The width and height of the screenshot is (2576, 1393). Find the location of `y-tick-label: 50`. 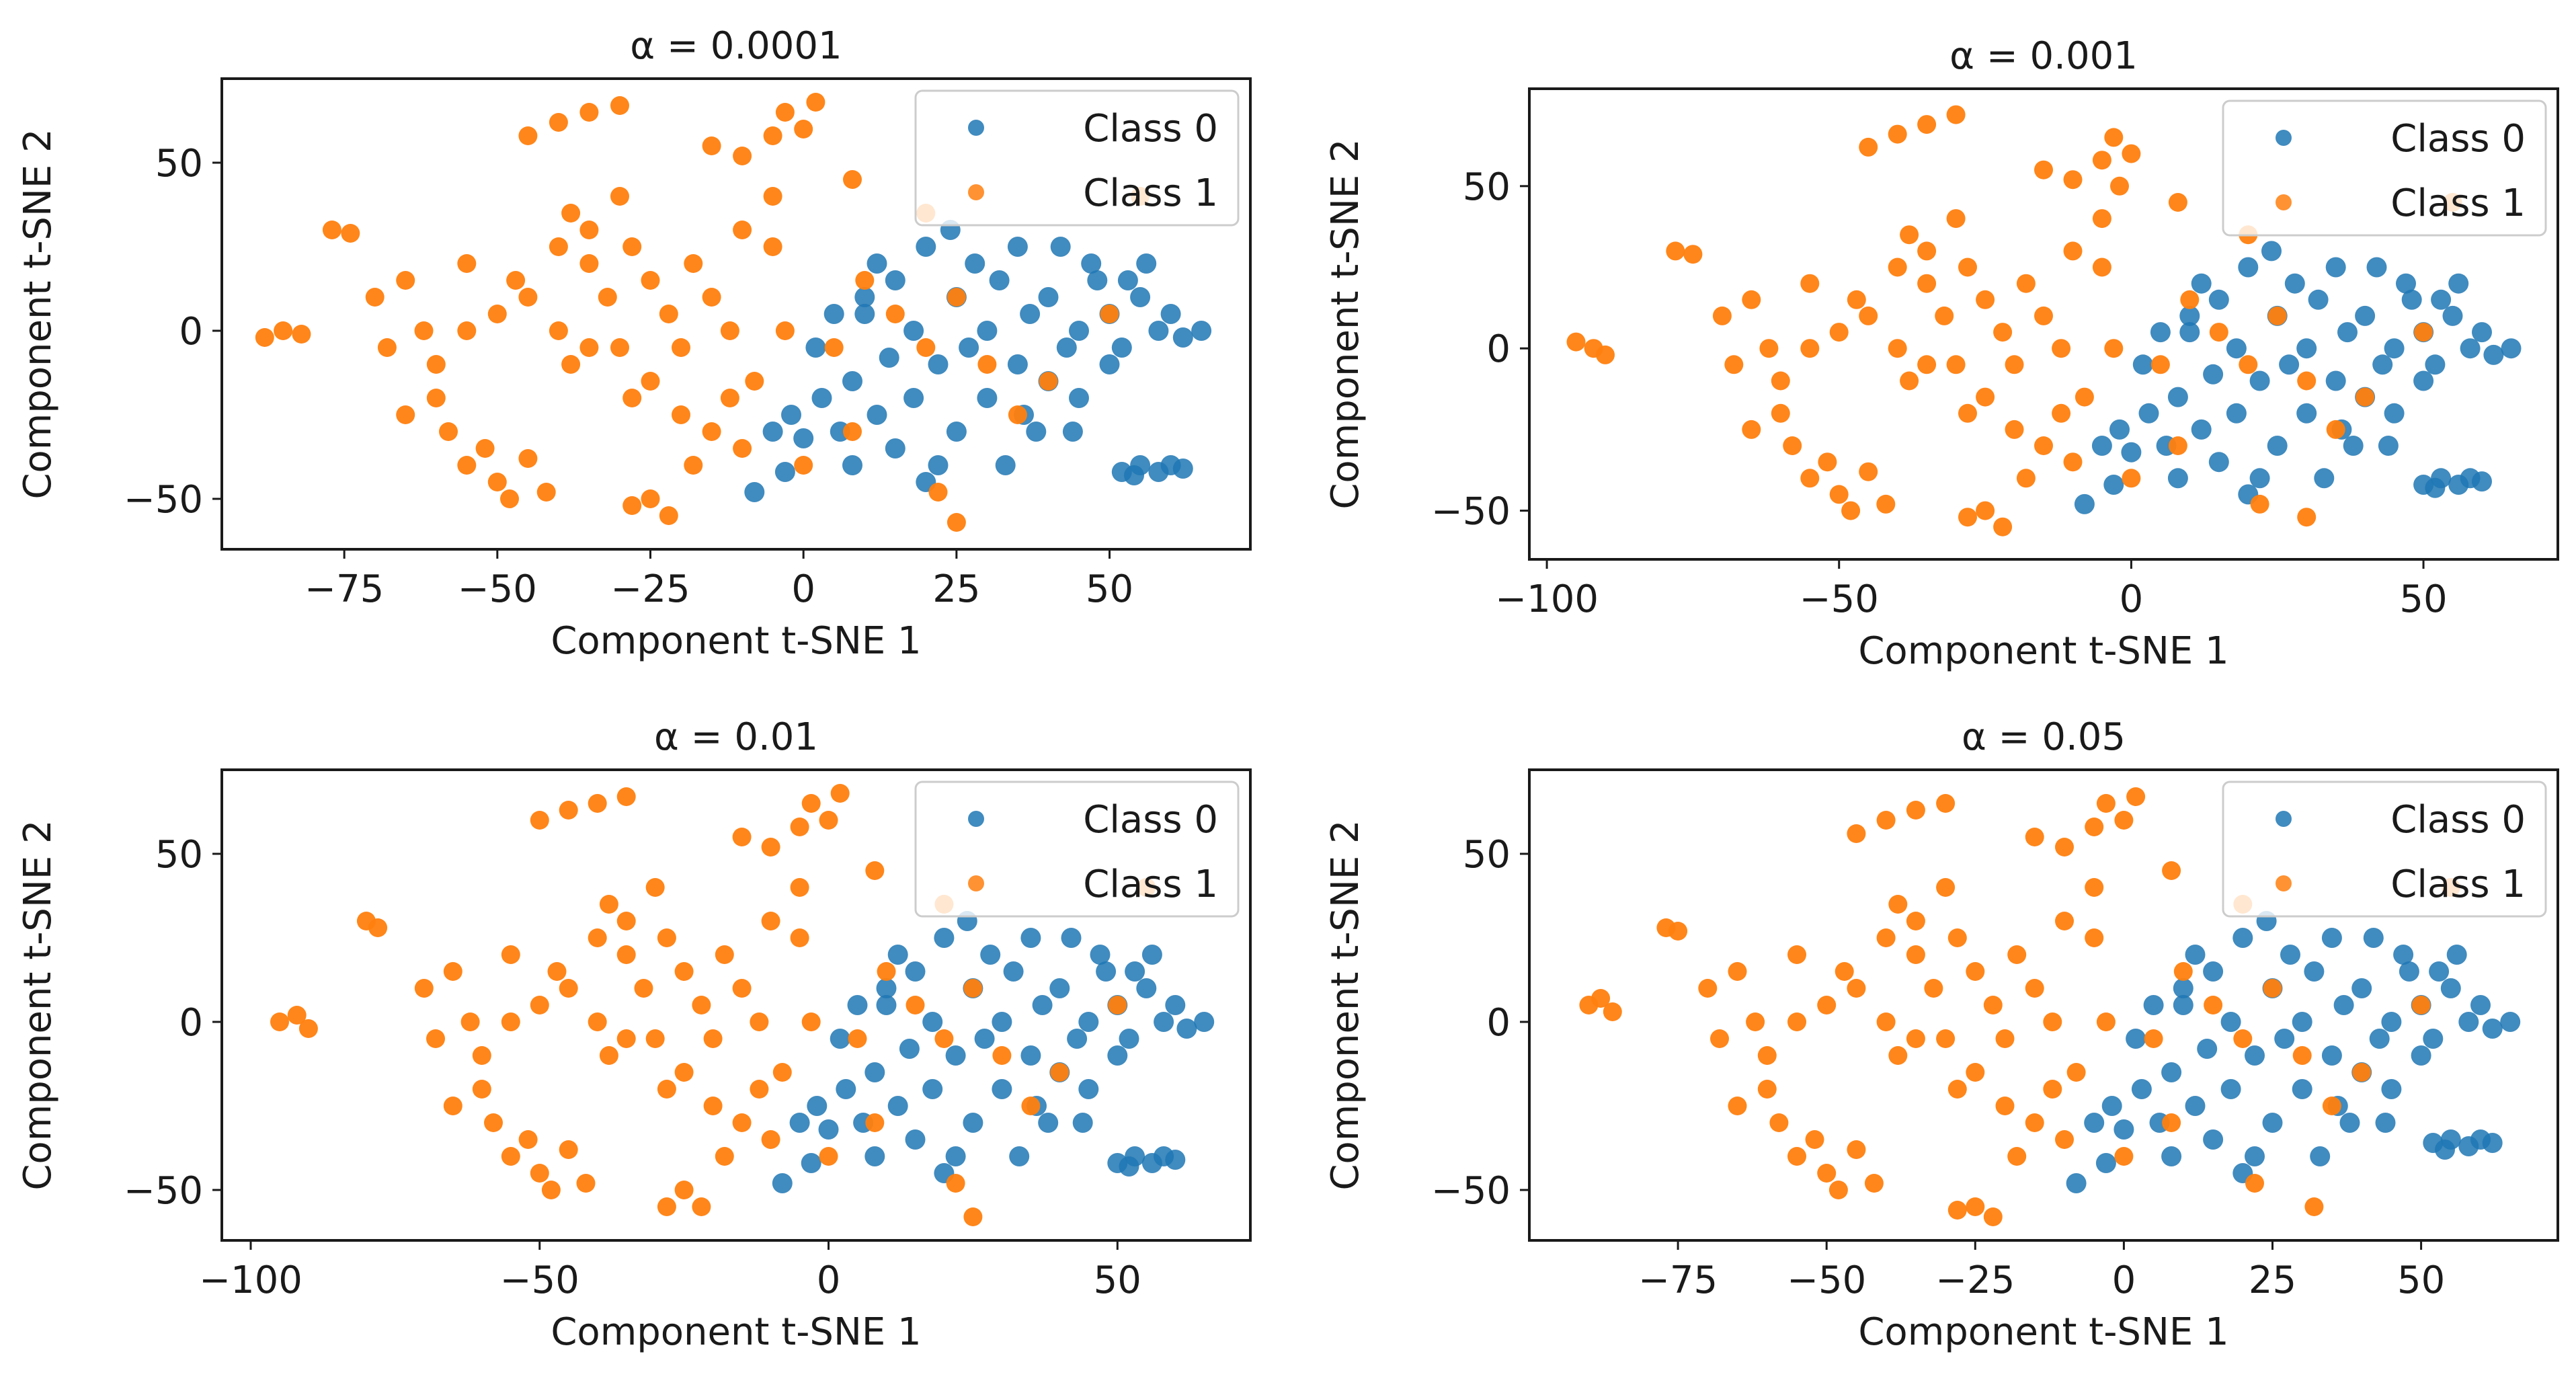

y-tick-label: 50 is located at coordinates (1487, 855).